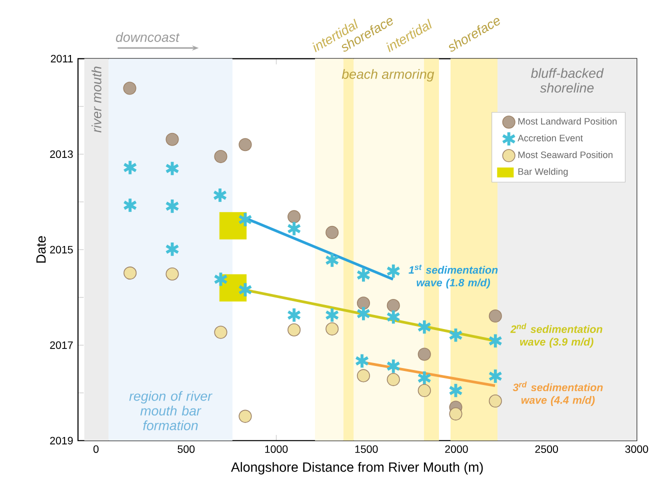 The image size is (651, 488). Describe the element at coordinates (567, 80) in the screenshot. I see `band-label: bluff-backed shoreline` at that location.